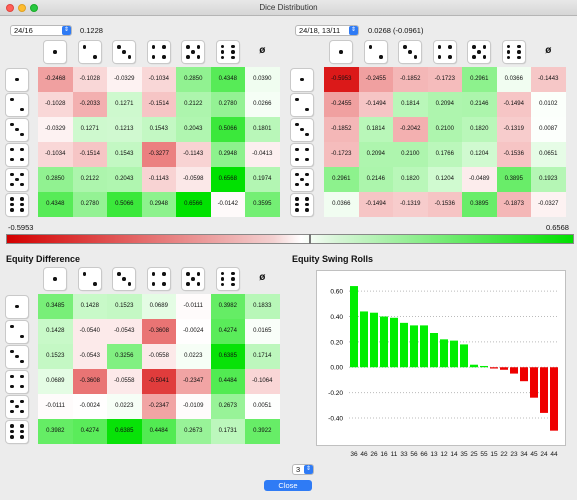 This screenshot has width=577, height=500. What do you see at coordinates (158, 431) in the screenshot?
I see `matrix-cell: 0.4484` at bounding box center [158, 431].